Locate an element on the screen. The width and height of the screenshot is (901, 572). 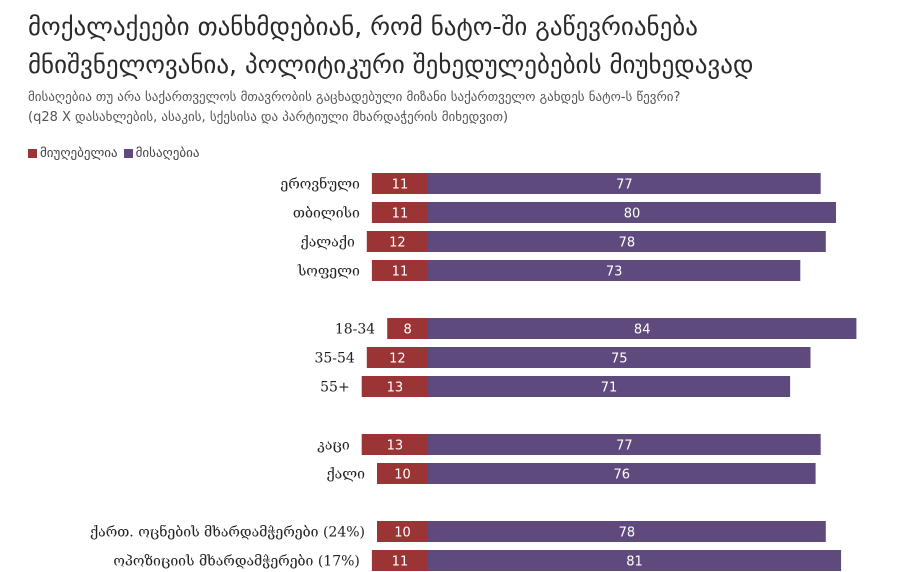
category-label: 55+ is located at coordinates (335, 388).